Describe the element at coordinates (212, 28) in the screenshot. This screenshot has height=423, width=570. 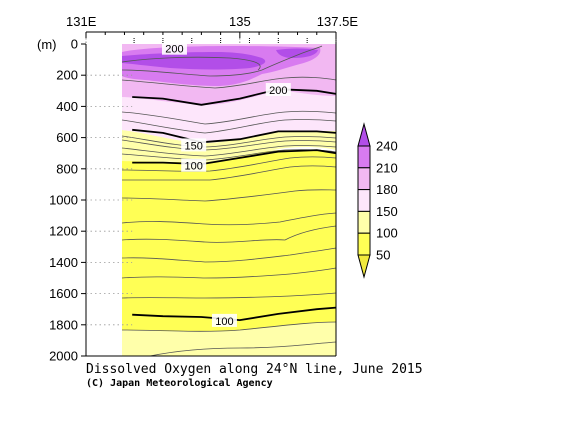
I see `x-ticks: 131E 135 137.5E` at that location.